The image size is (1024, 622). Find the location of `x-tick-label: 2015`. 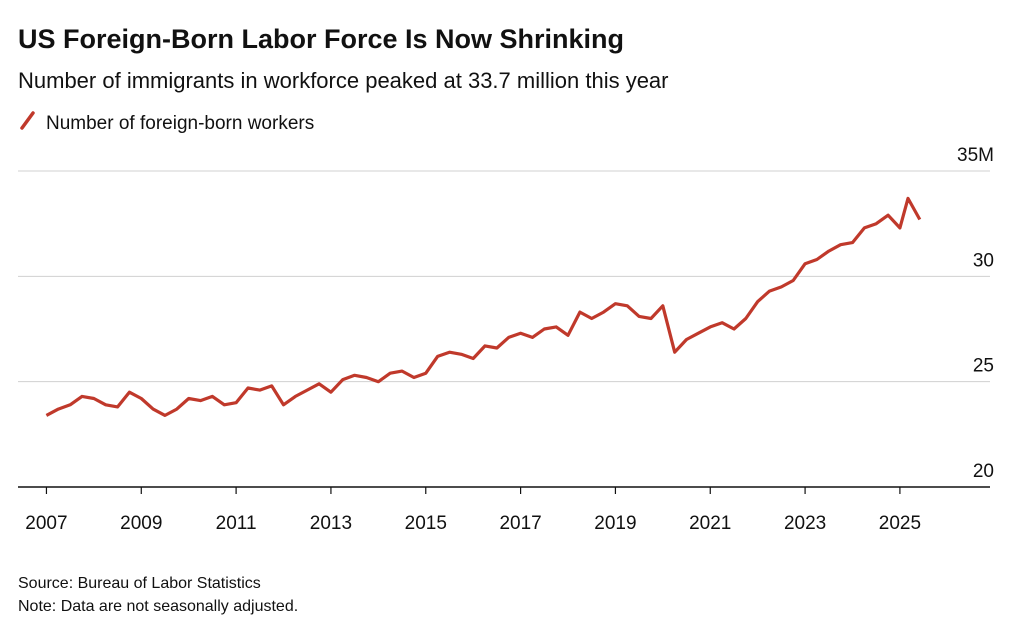

x-tick-label: 2015 is located at coordinates (426, 523).